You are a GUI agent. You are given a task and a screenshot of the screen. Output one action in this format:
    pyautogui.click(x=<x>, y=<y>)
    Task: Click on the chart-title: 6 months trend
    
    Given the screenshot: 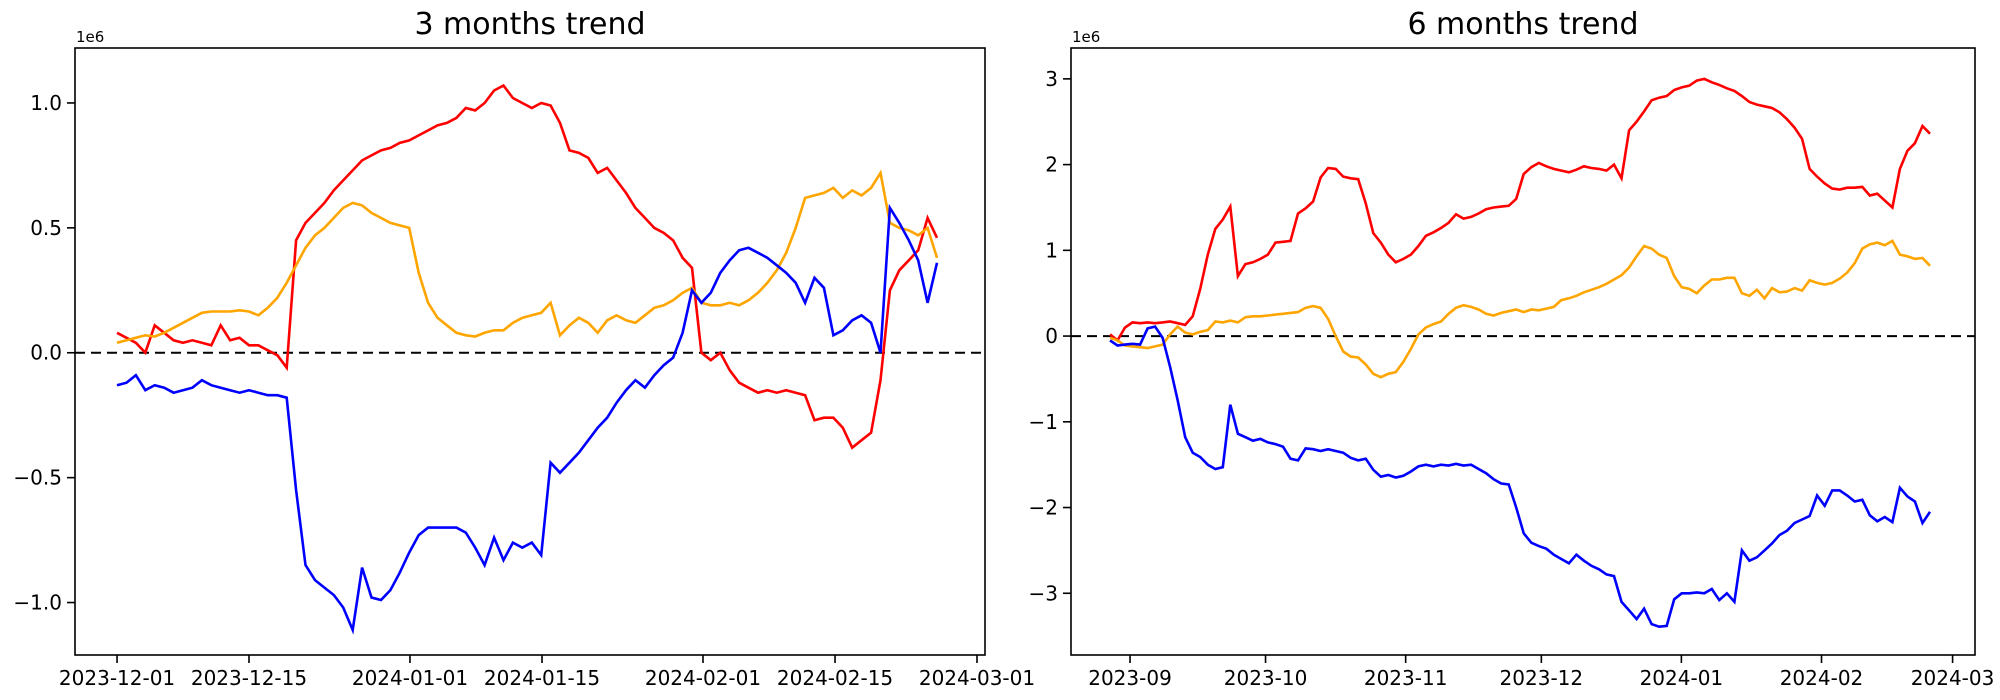 What is the action you would take?
    pyautogui.click(x=1522, y=24)
    